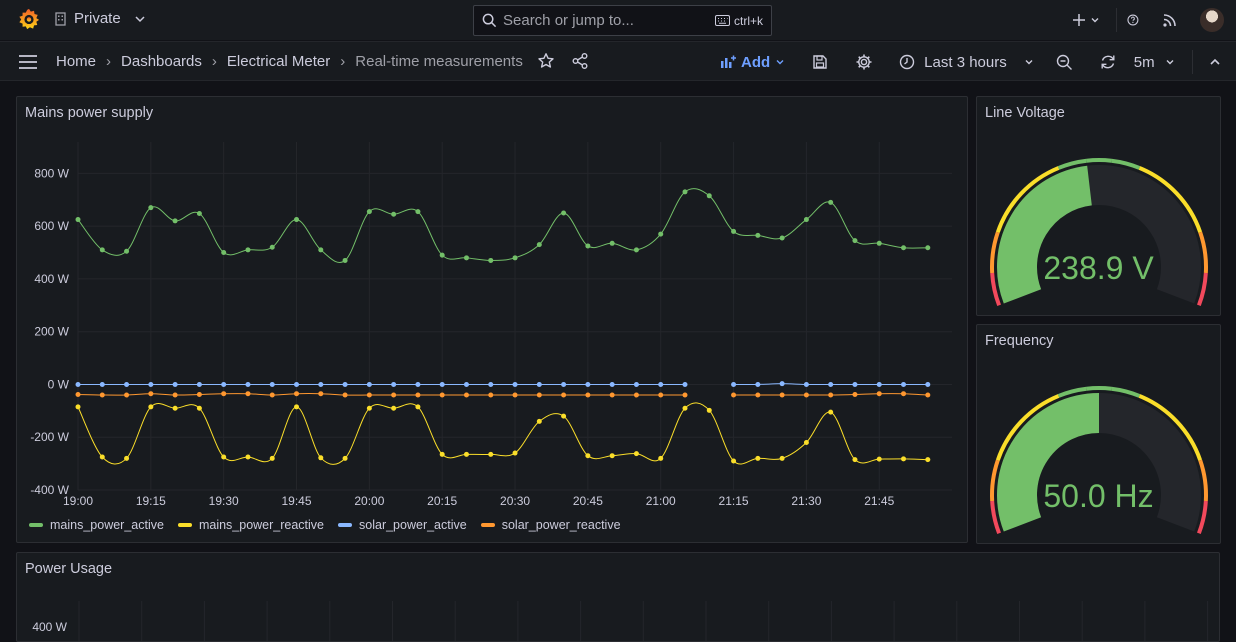 The height and width of the screenshot is (642, 1236). I want to click on share-icon, so click(580, 61).